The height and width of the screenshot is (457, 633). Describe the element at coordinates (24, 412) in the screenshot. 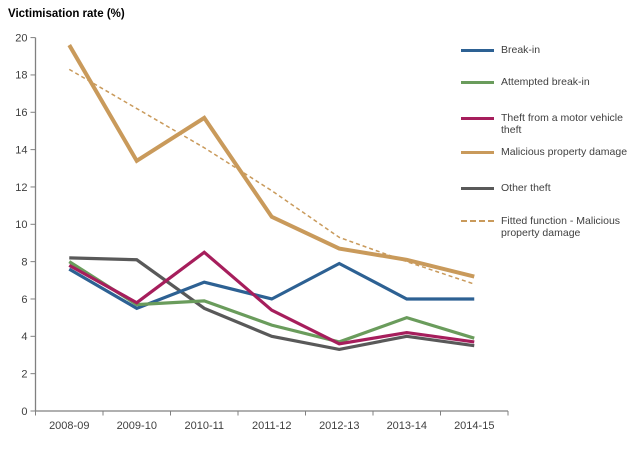

I see `y-tick-label: 0` at that location.